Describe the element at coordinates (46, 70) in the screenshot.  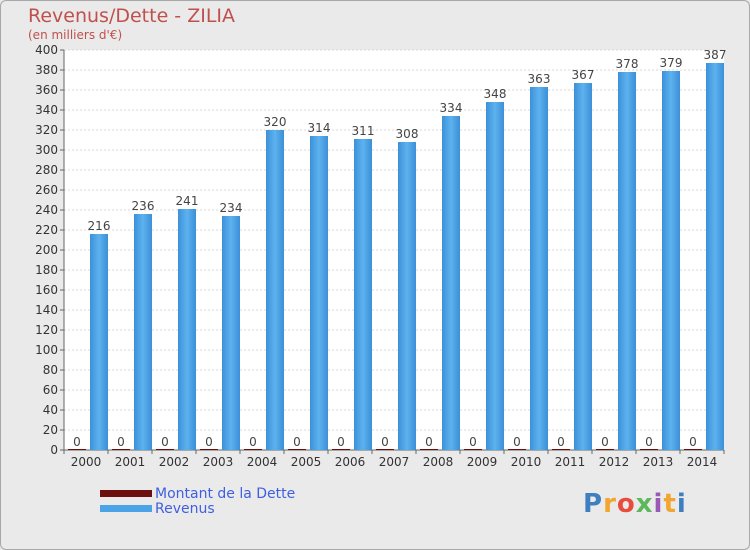
I see `y-tick-label: 380` at that location.